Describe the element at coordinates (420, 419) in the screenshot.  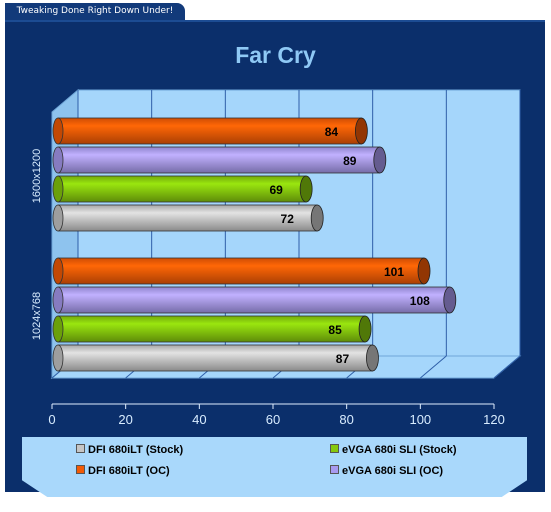
I see `x-tick-label: 100` at that location.